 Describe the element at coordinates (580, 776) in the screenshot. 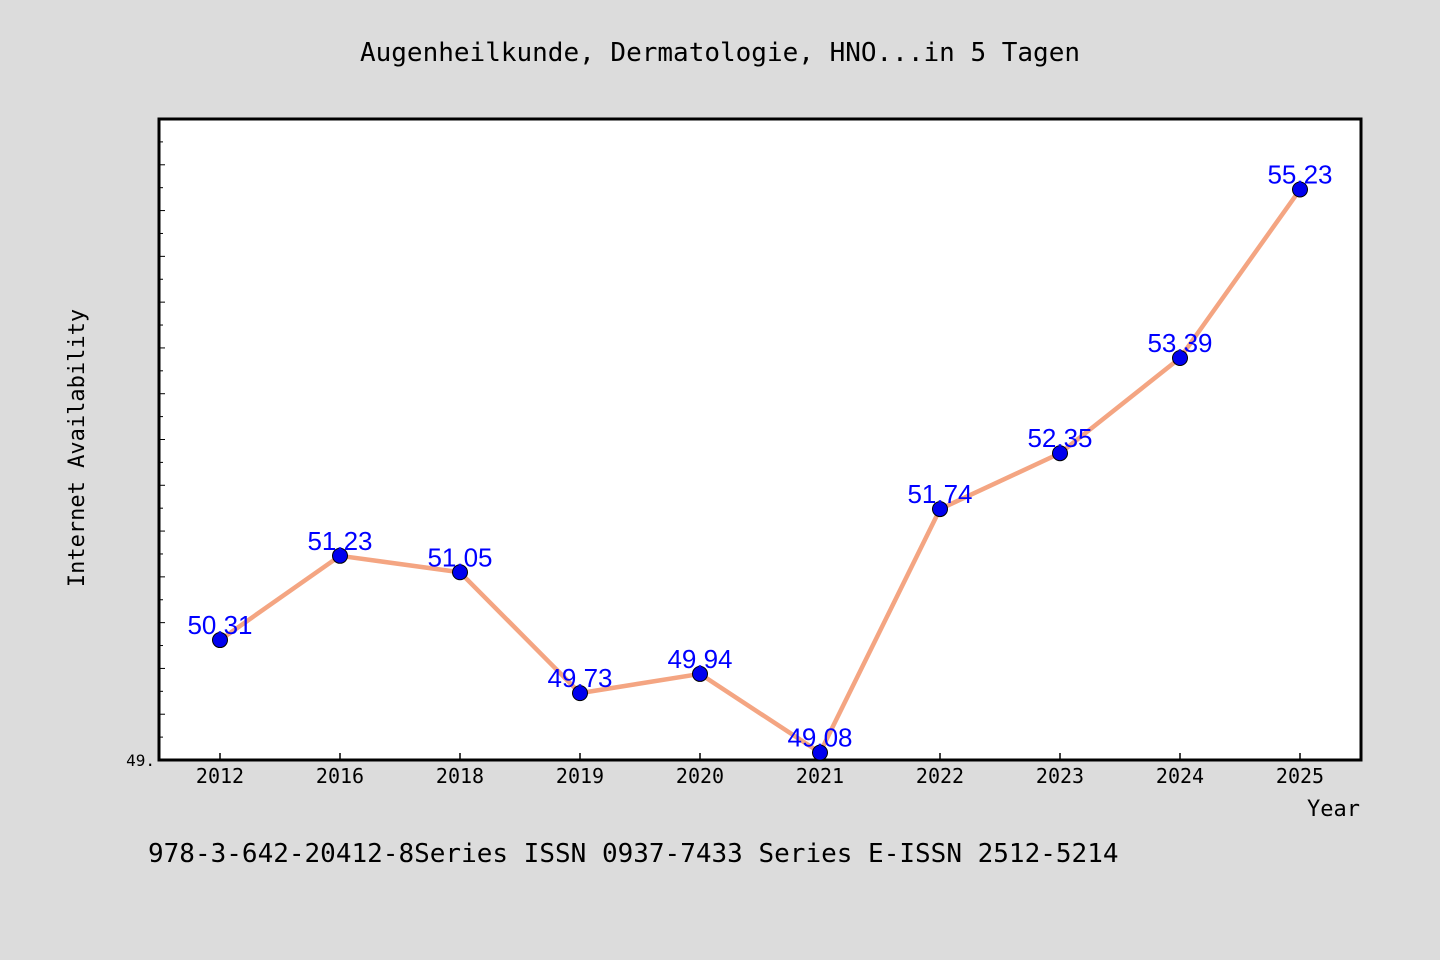

I see `x-tick-label: 2019` at that location.